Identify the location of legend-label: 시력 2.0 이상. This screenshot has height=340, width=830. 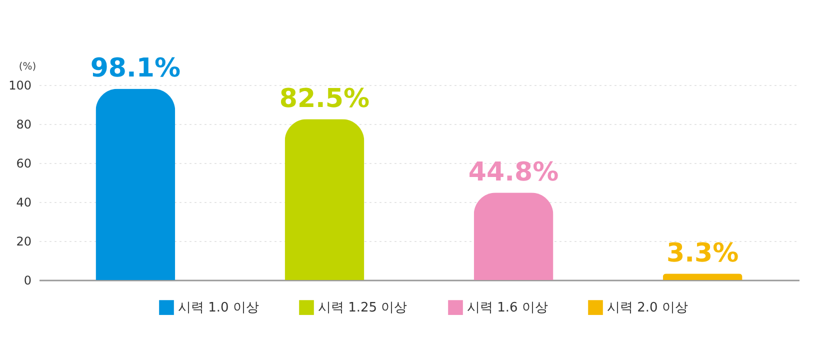
(647, 308).